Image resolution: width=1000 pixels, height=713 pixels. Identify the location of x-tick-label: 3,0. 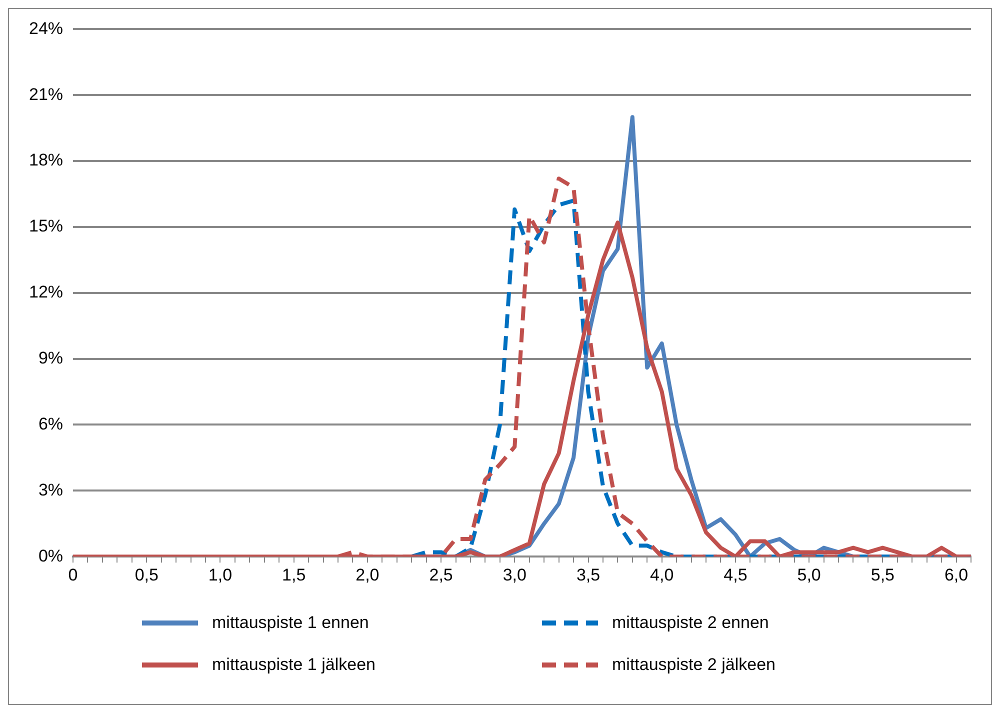
(514, 574).